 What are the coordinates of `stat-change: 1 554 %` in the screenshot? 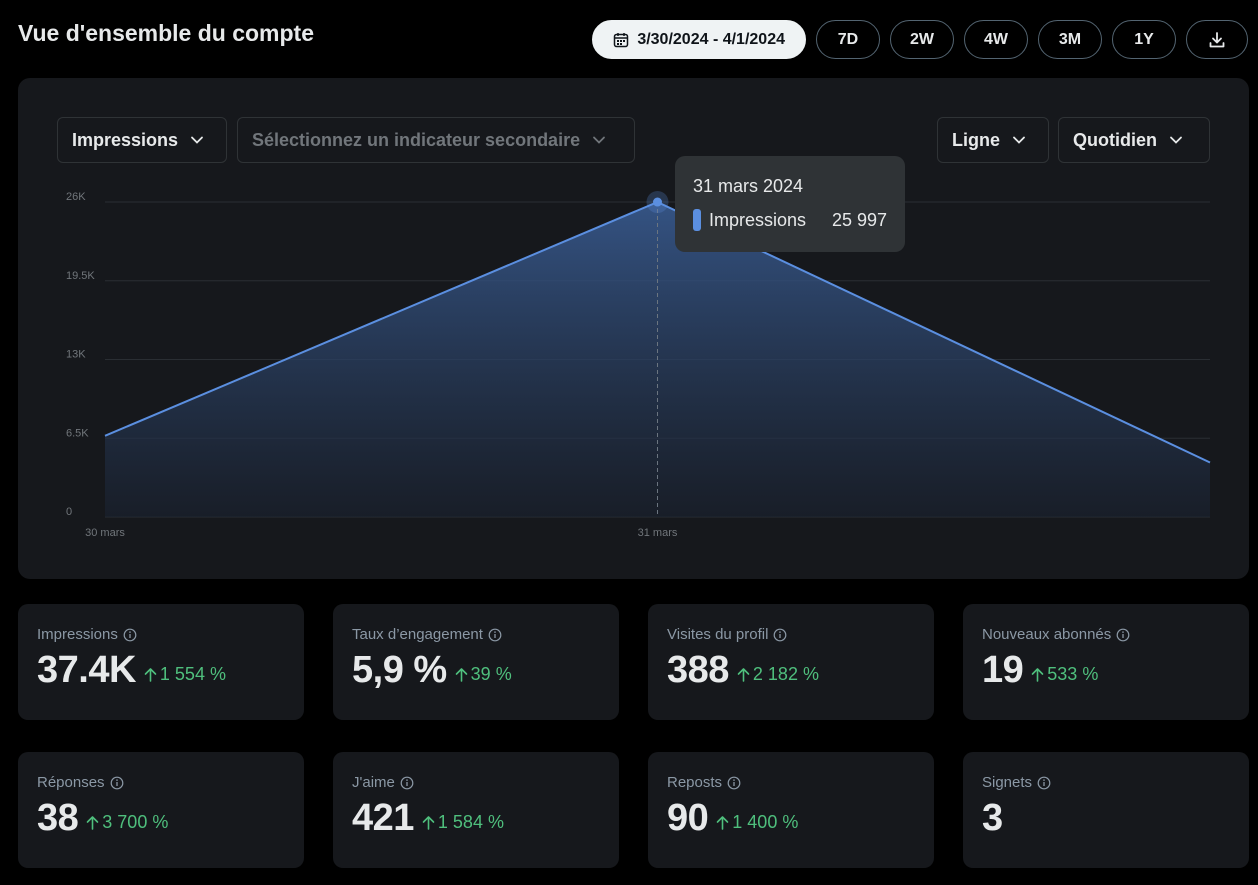 It's located at (185, 674).